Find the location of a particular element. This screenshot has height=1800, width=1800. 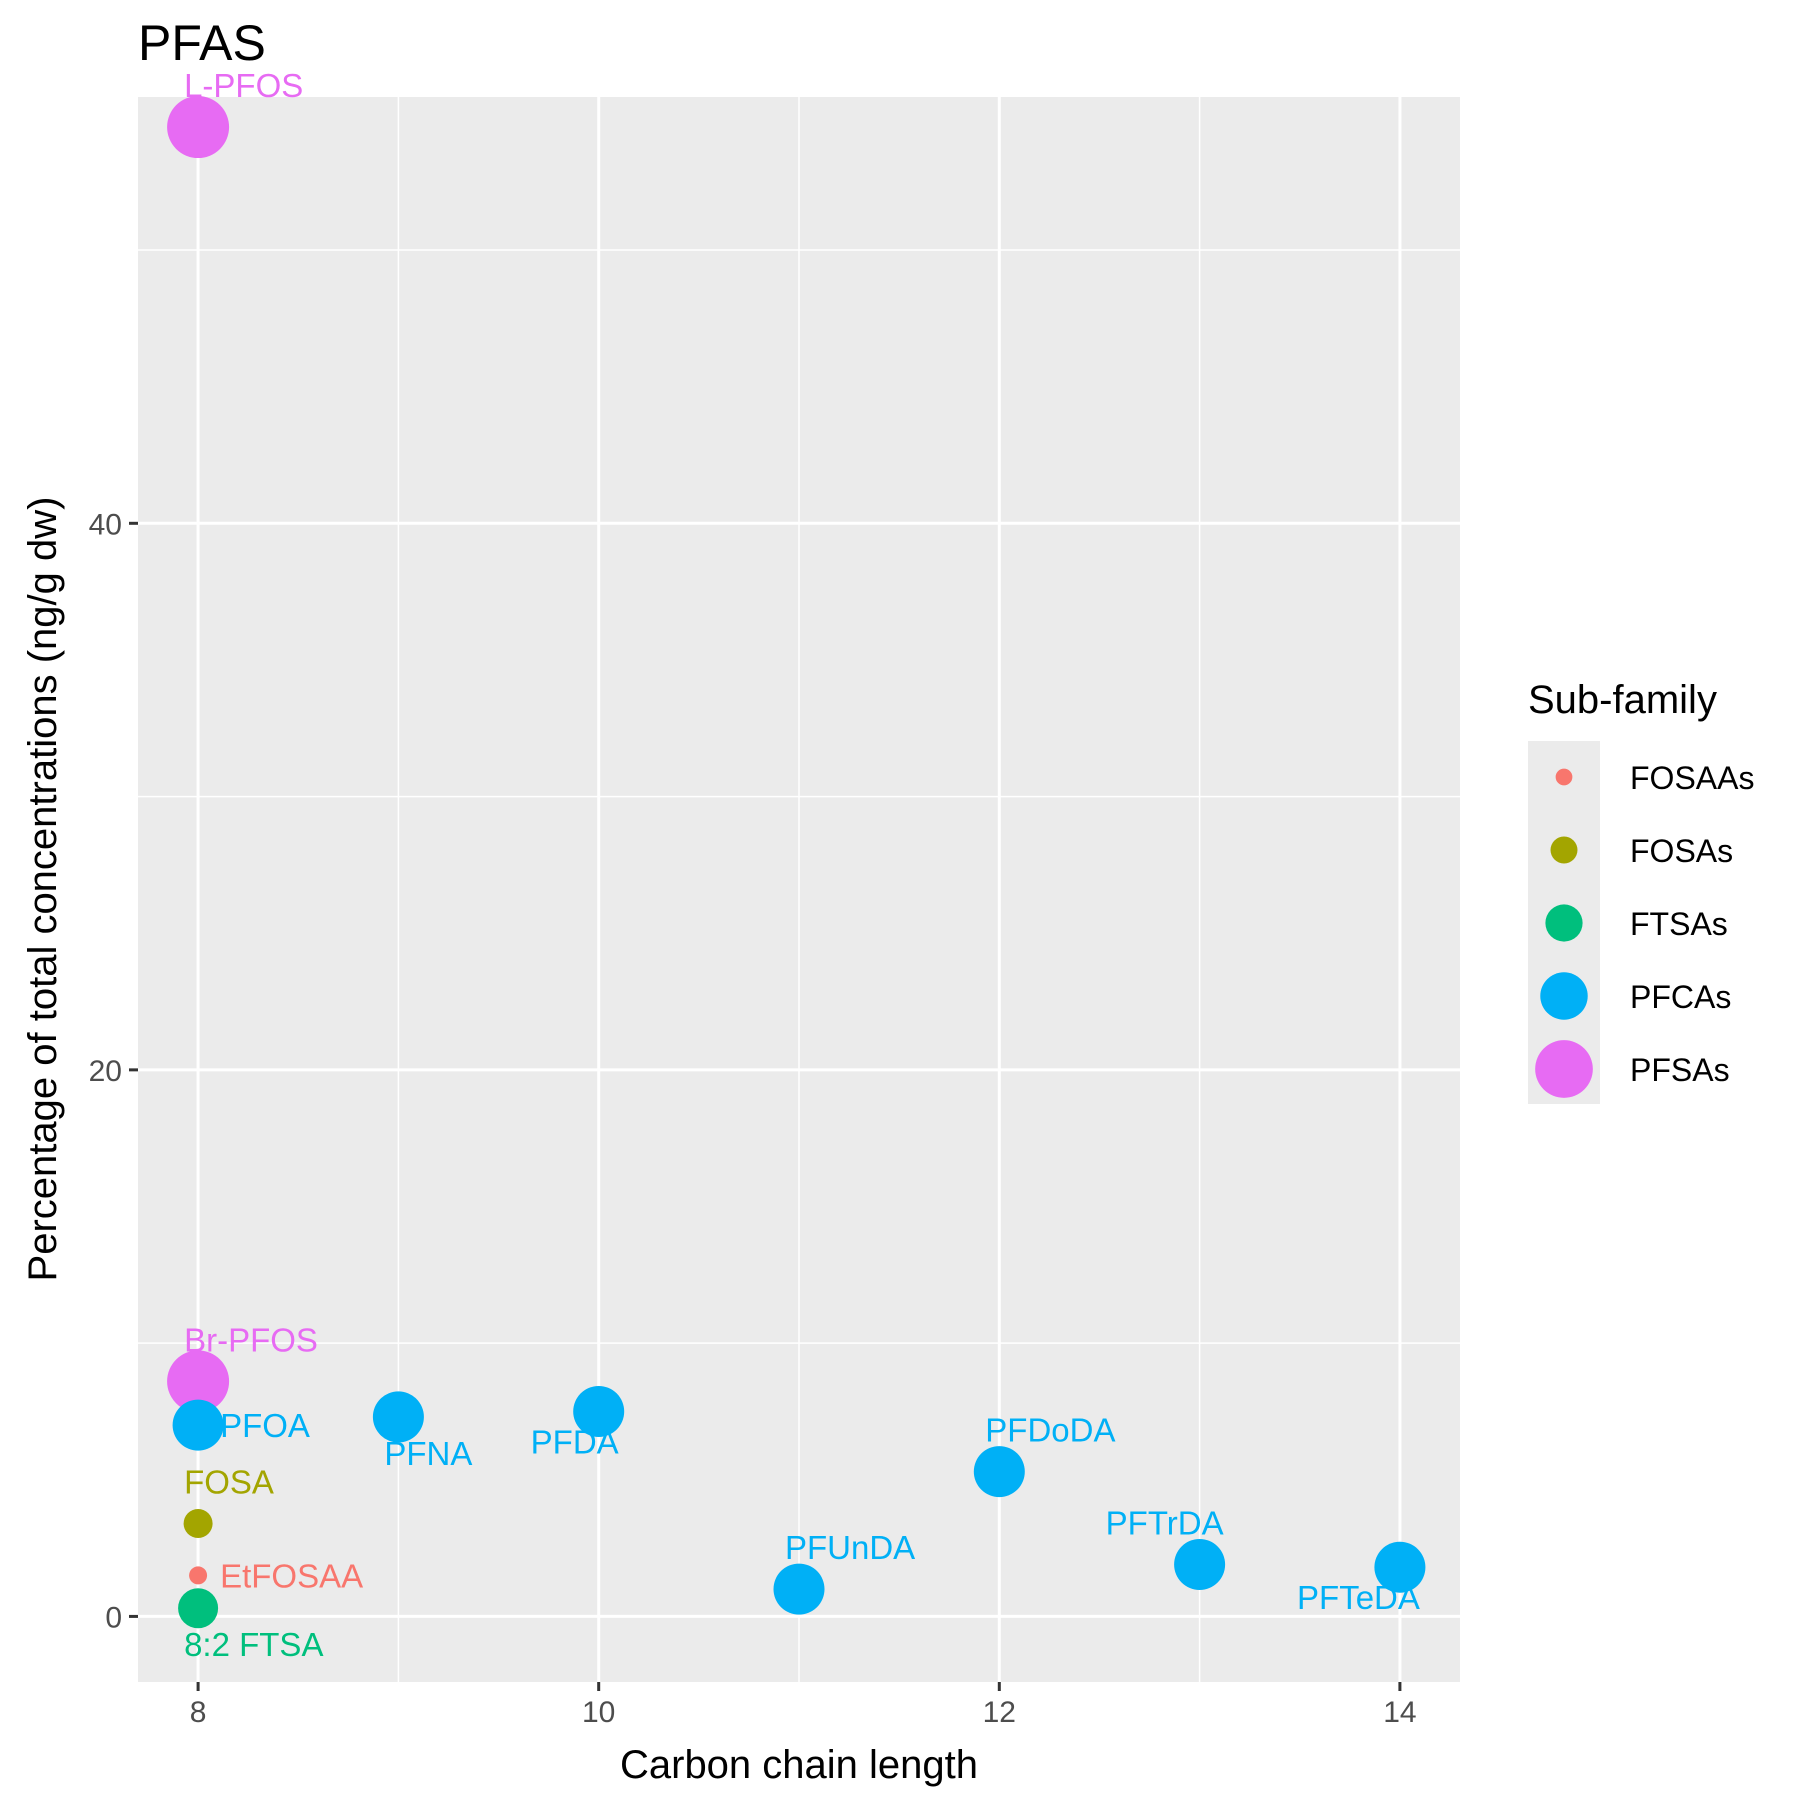

point-label: PFTeDA is located at coordinates (1358, 1597).